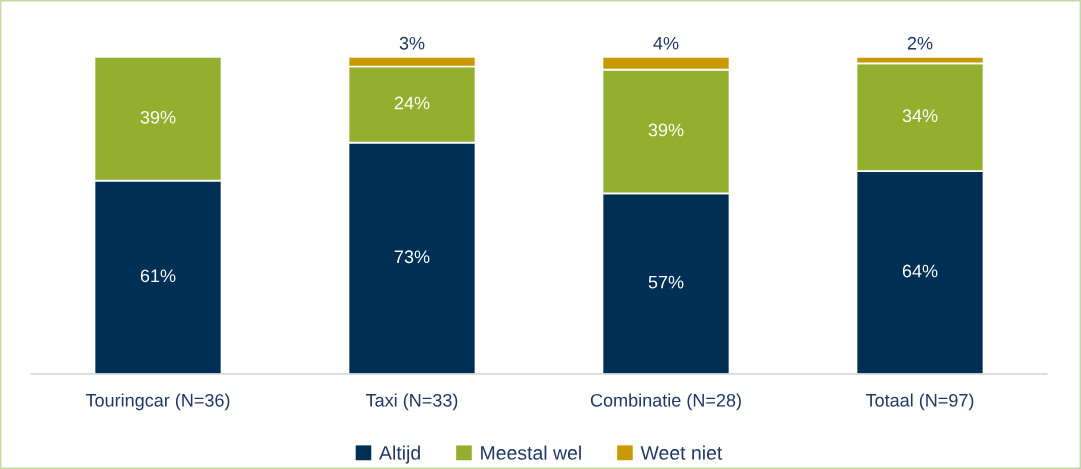 The image size is (1081, 469). What do you see at coordinates (666, 282) in the screenshot?
I see `data-label: 57%` at bounding box center [666, 282].